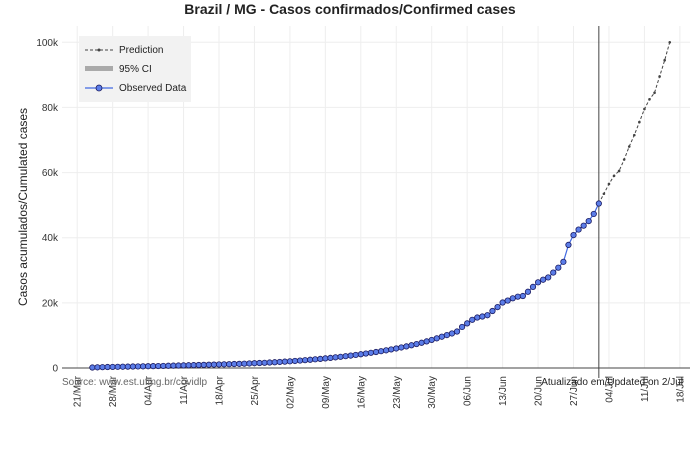 This screenshot has height=450, width=700. What do you see at coordinates (135, 69) in the screenshot?
I see `legend: Prediction 95% CI Observed Data` at bounding box center [135, 69].